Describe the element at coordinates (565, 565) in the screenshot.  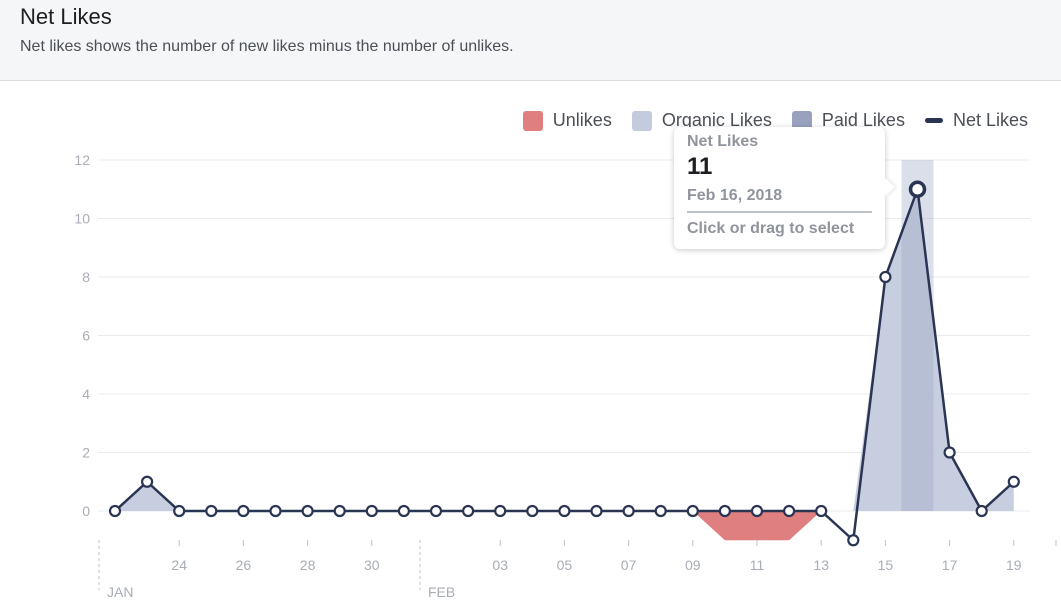
I see `x-tick-label: 05` at that location.